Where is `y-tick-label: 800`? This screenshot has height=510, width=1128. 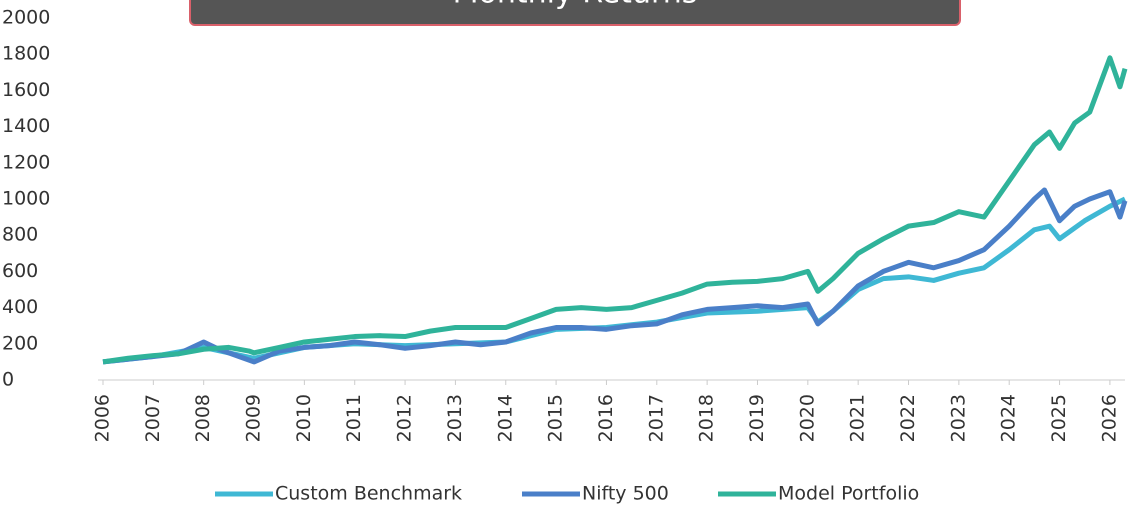
y-tick-label: 800 is located at coordinates (20, 235).